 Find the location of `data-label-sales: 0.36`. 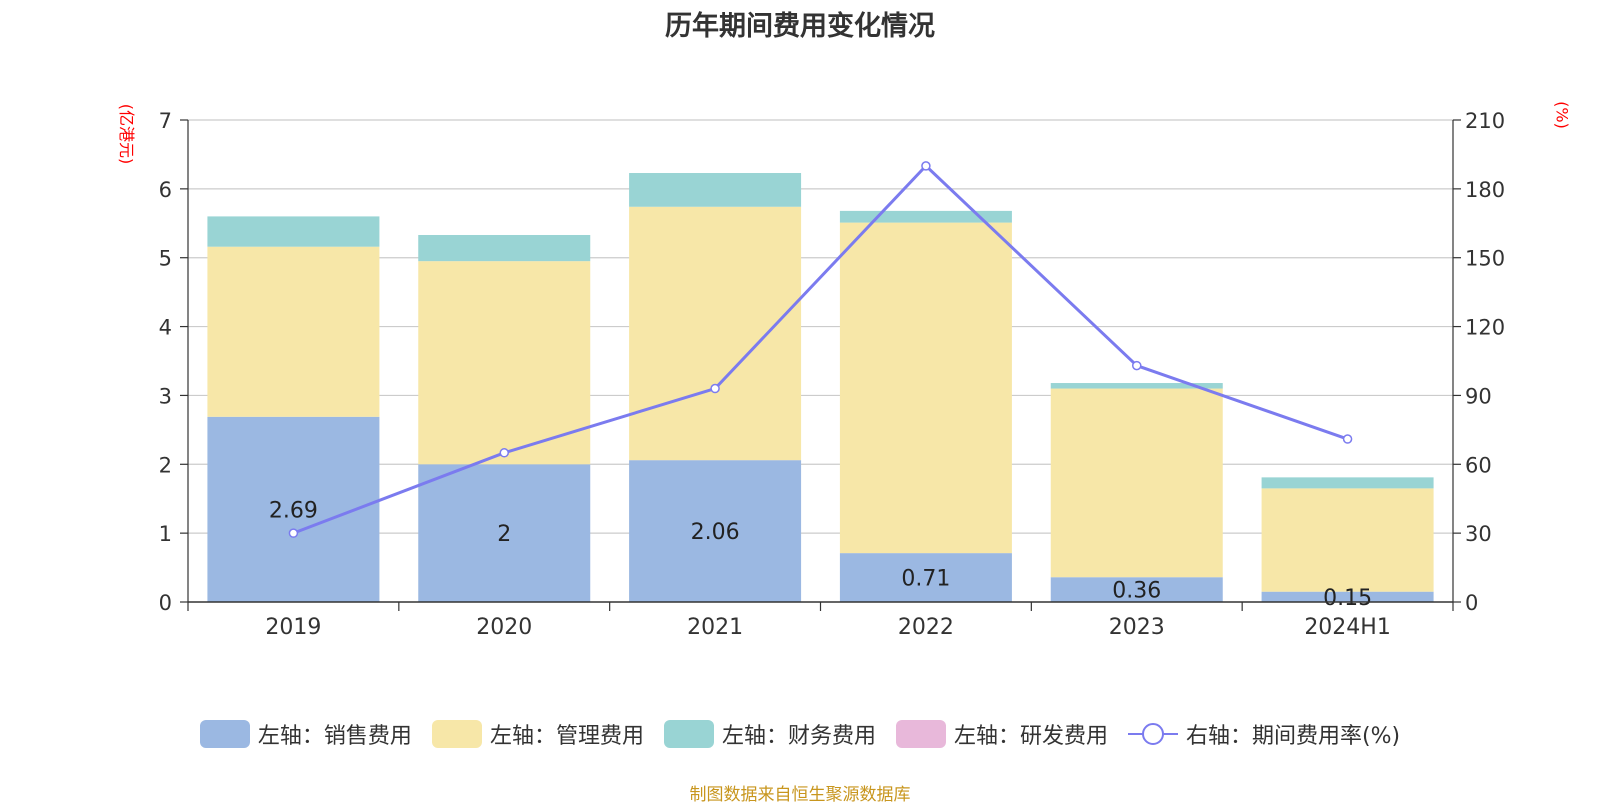

data-label-sales: 0.36 is located at coordinates (1136, 591).